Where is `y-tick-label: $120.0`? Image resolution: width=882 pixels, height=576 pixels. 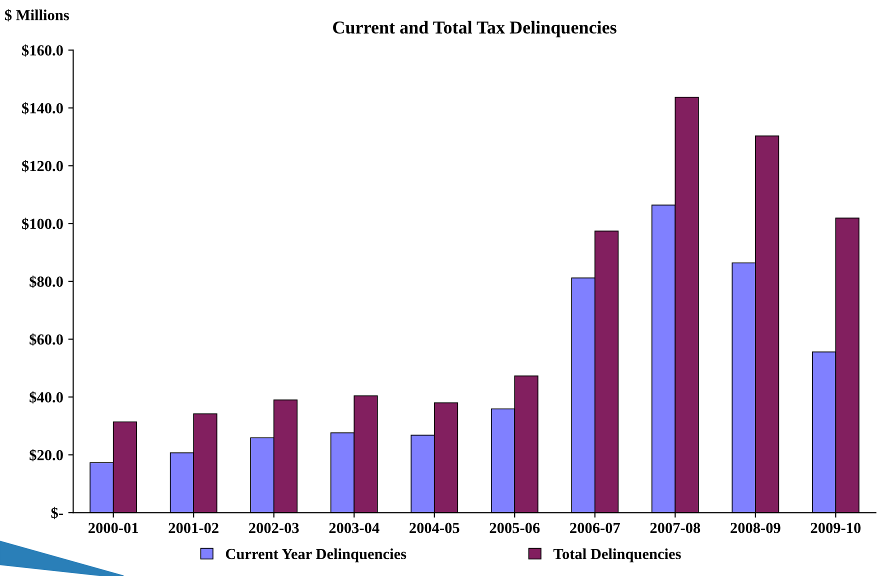 y-tick-label: $120.0 is located at coordinates (42, 166).